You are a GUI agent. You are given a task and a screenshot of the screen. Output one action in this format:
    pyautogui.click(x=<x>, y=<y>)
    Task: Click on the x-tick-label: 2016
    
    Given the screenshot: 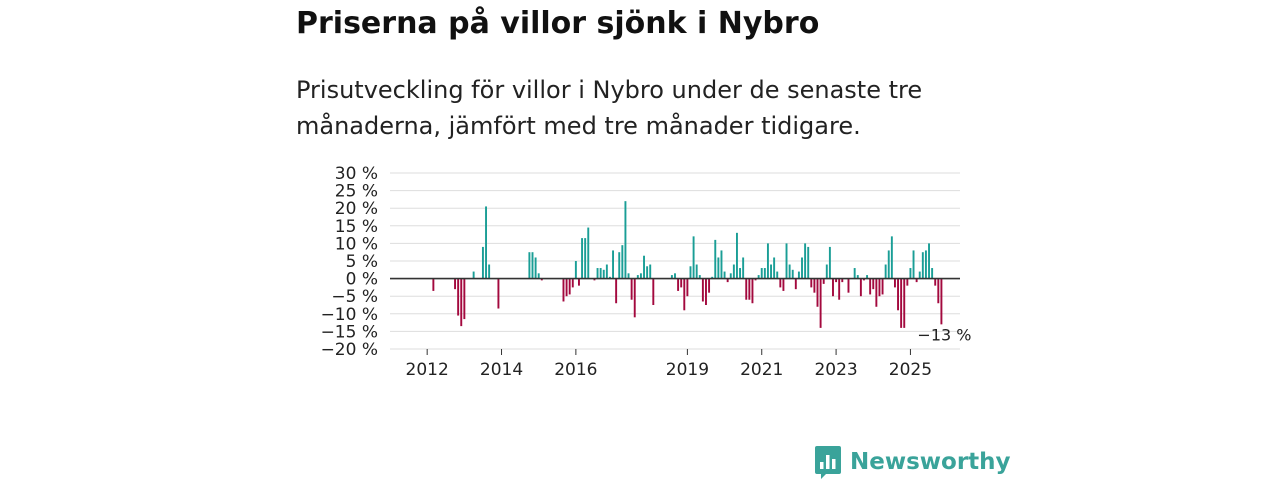 What is the action you would take?
    pyautogui.click(x=575, y=370)
    